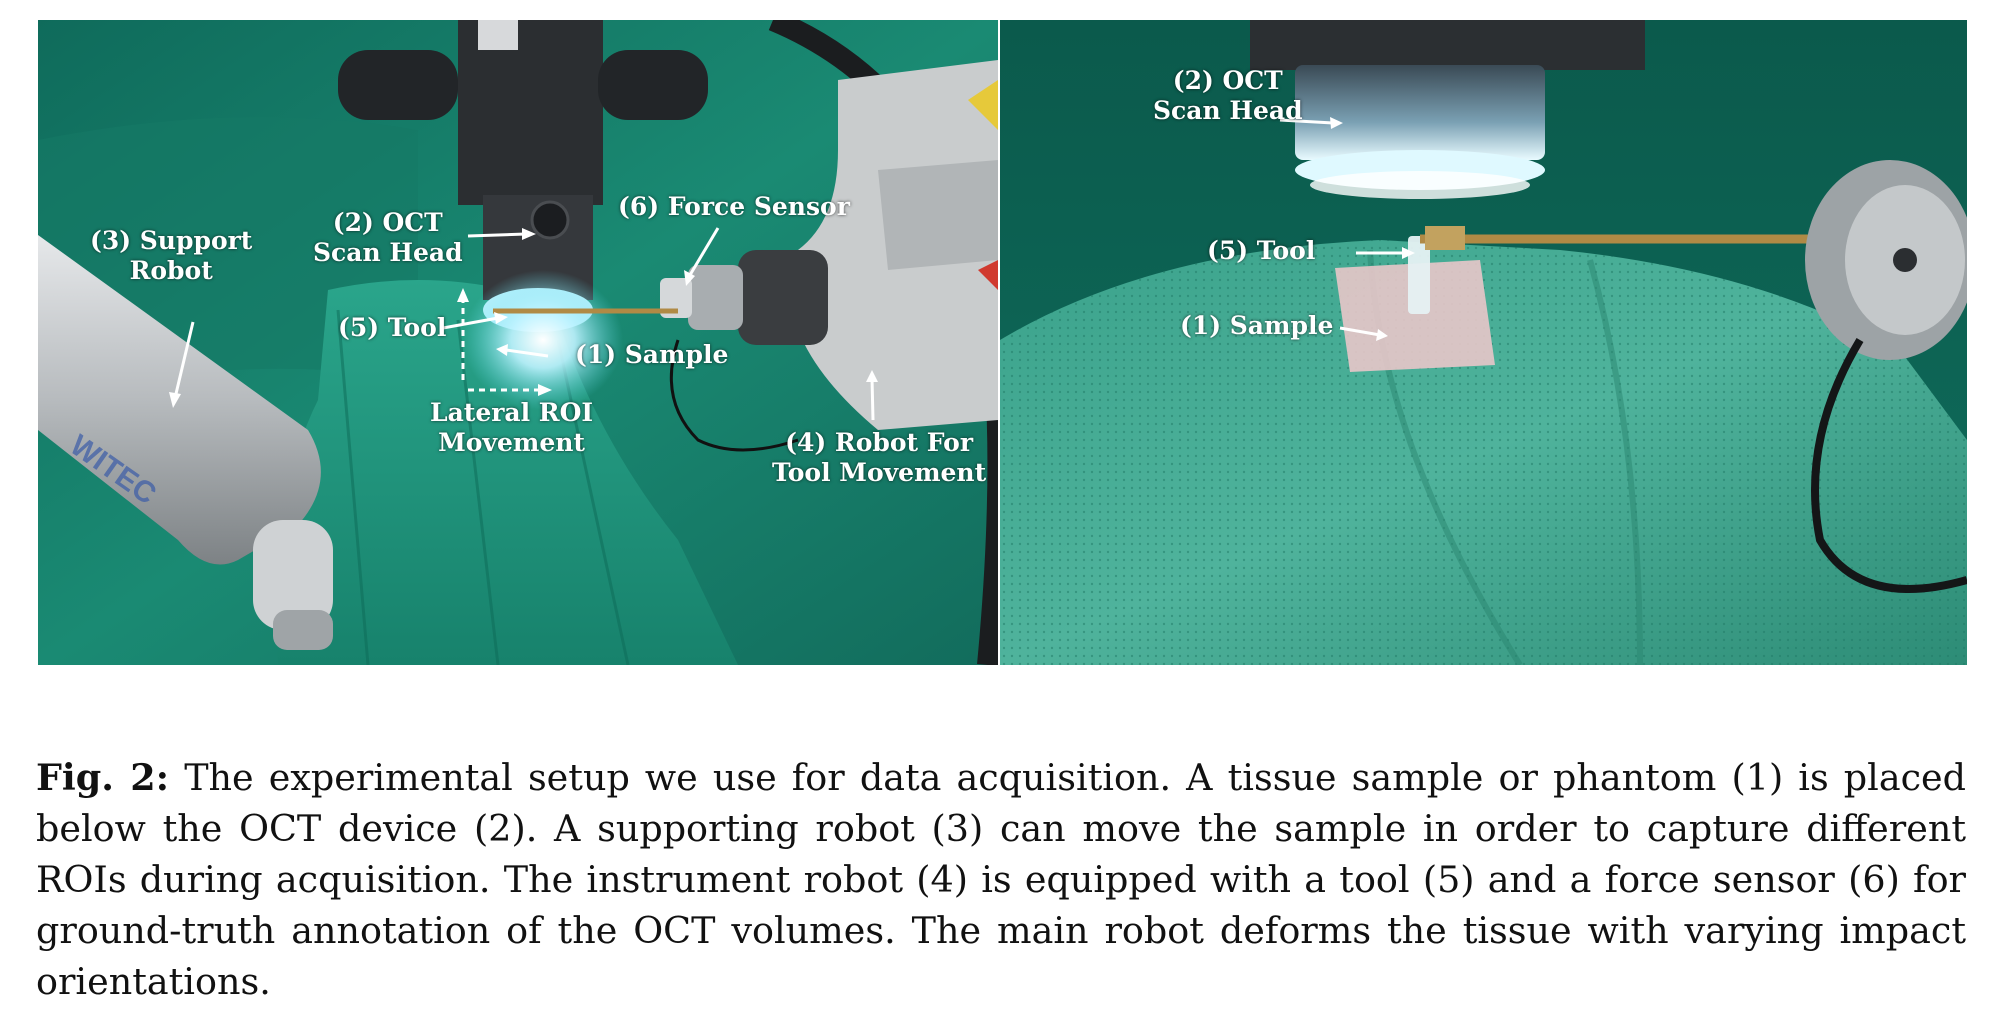 Image resolution: width=1999 pixels, height=1018 pixels. I want to click on label-oct-scan-head-right: (2) OCT Scan Head, so click(1228, 96).